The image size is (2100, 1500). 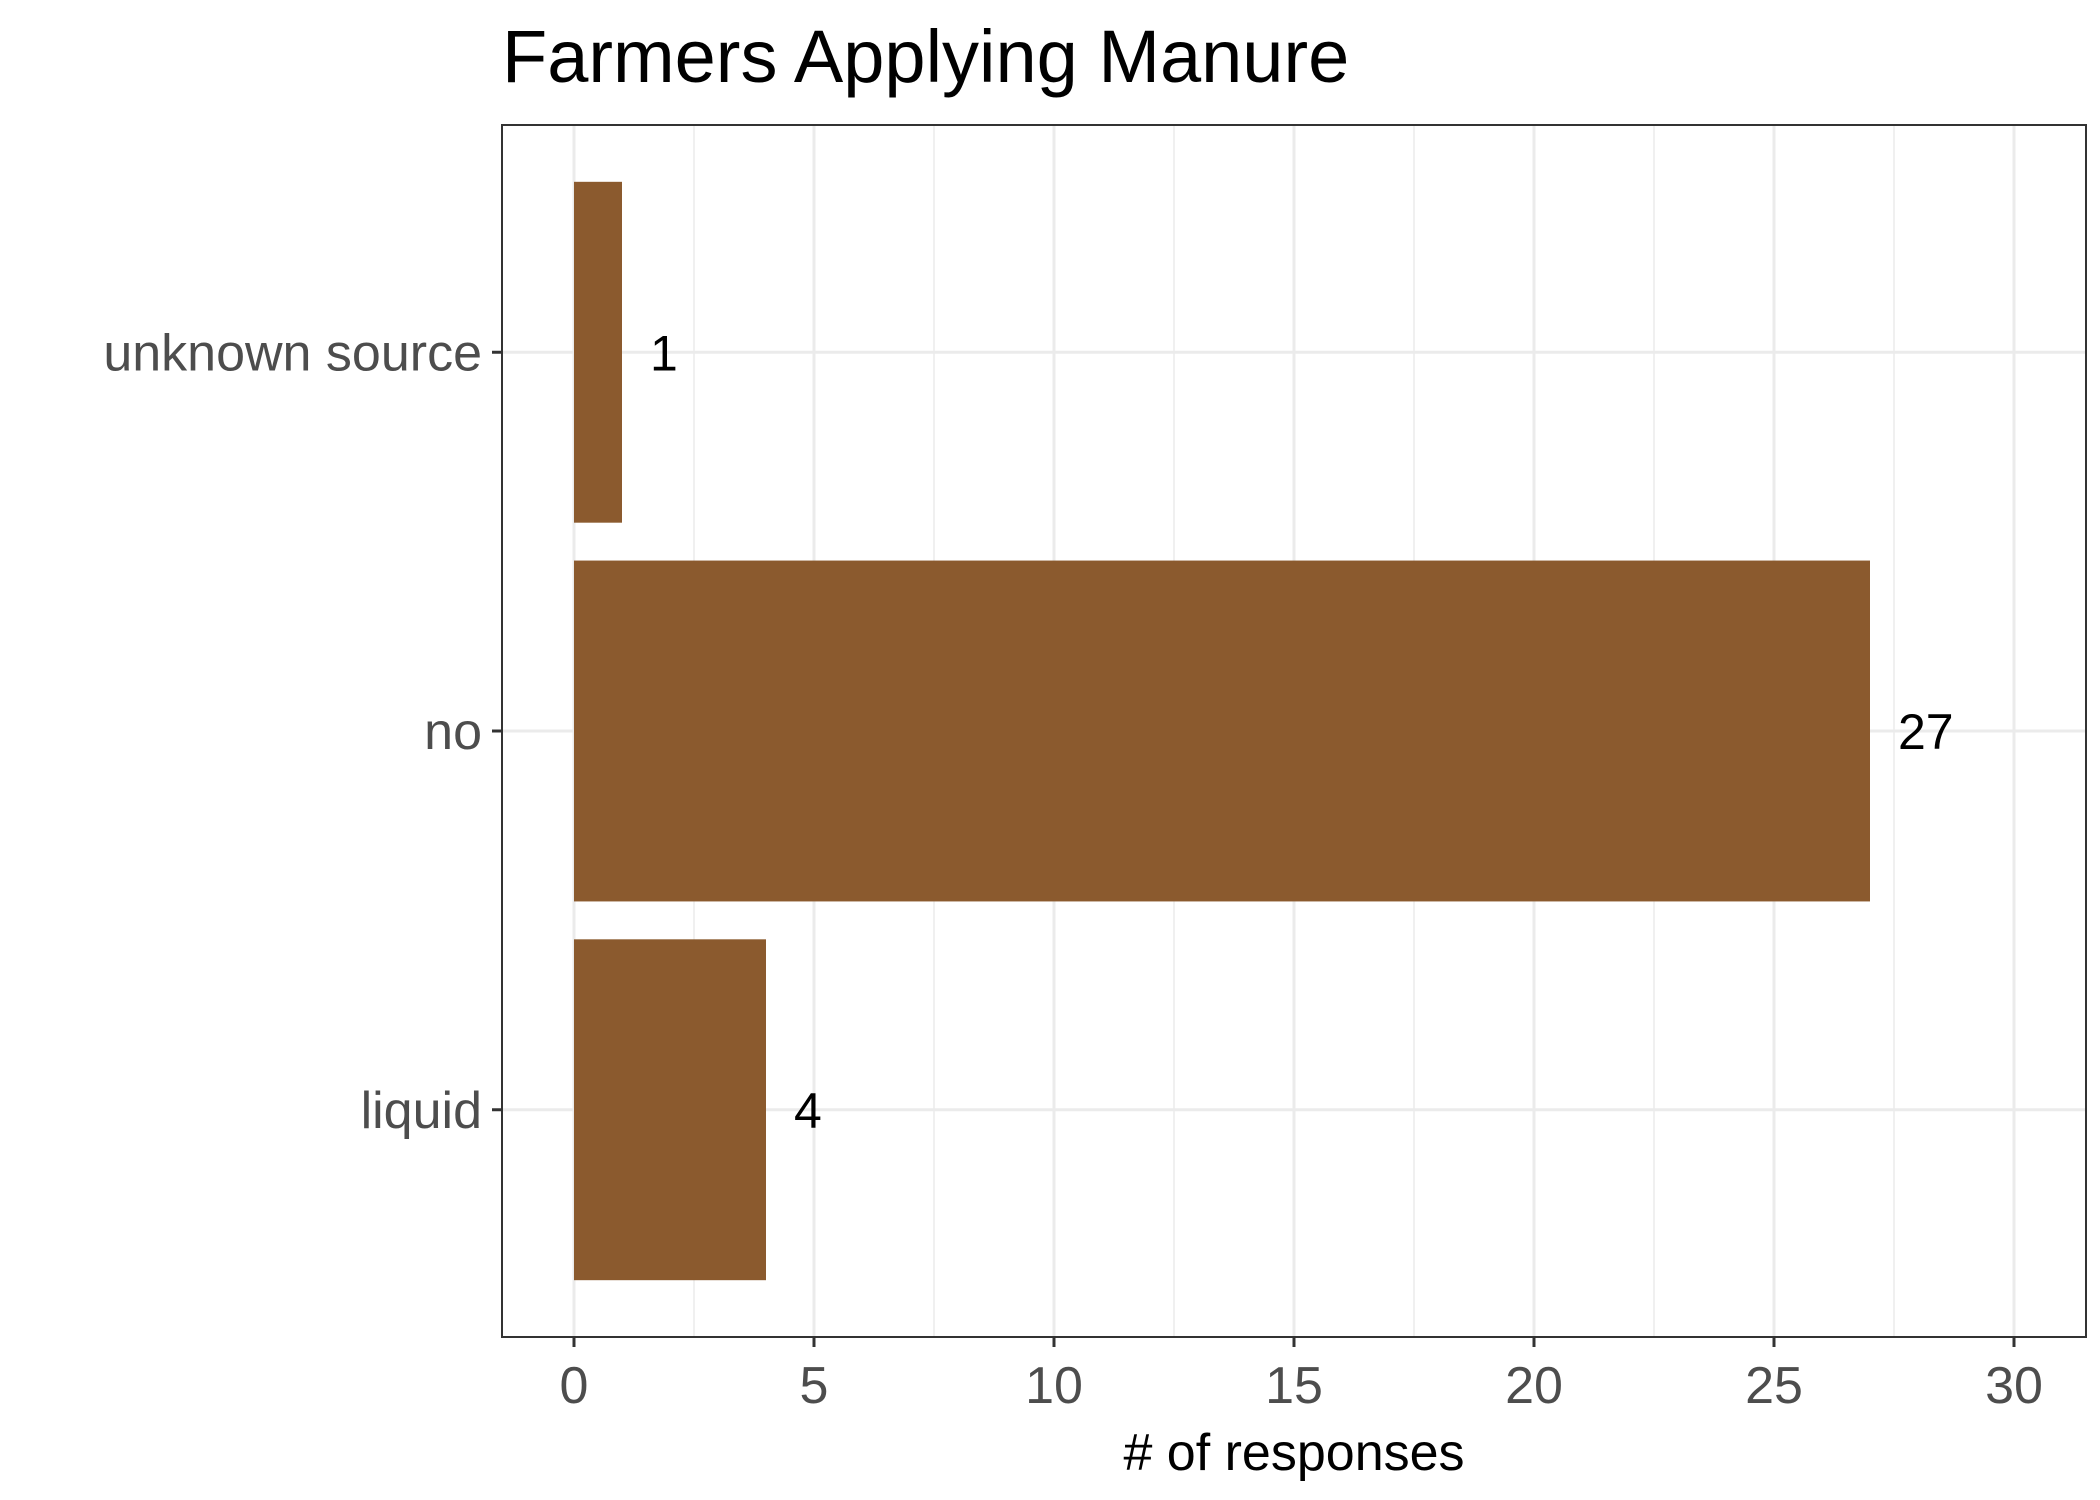 What do you see at coordinates (598, 352) in the screenshot?
I see `bar-unknown-source` at bounding box center [598, 352].